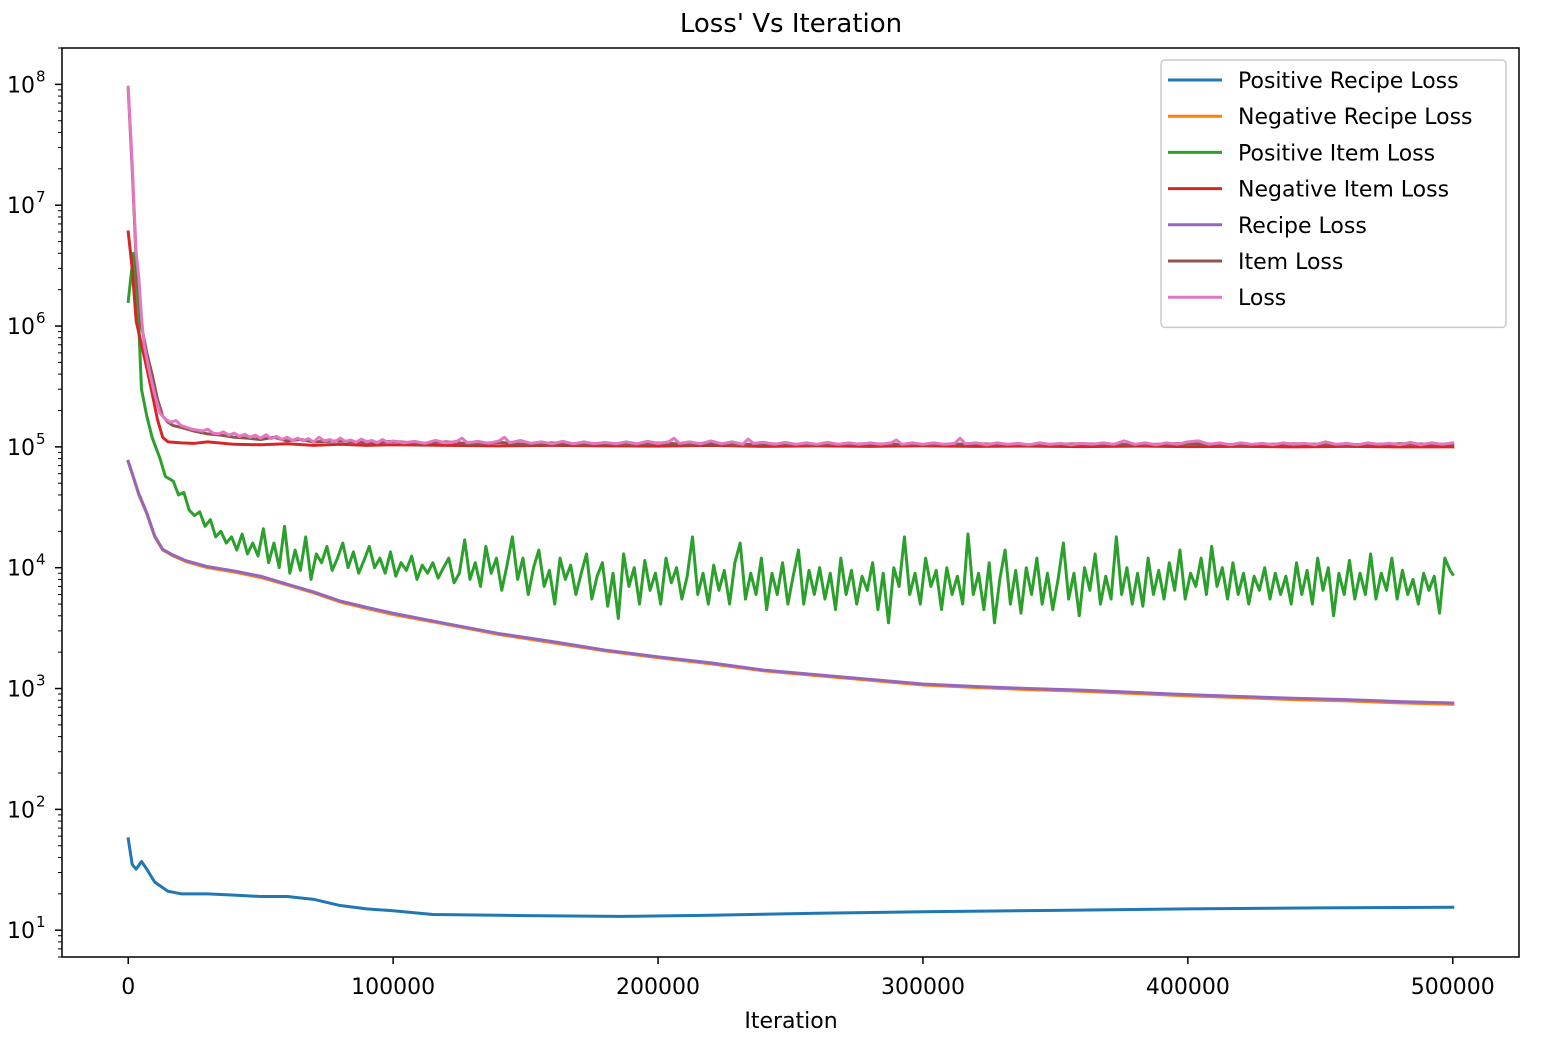 Image resolution: width=1543 pixels, height=1039 pixels. Describe the element at coordinates (1336, 153) in the screenshot. I see `legend-label: Positive Item Loss` at that location.